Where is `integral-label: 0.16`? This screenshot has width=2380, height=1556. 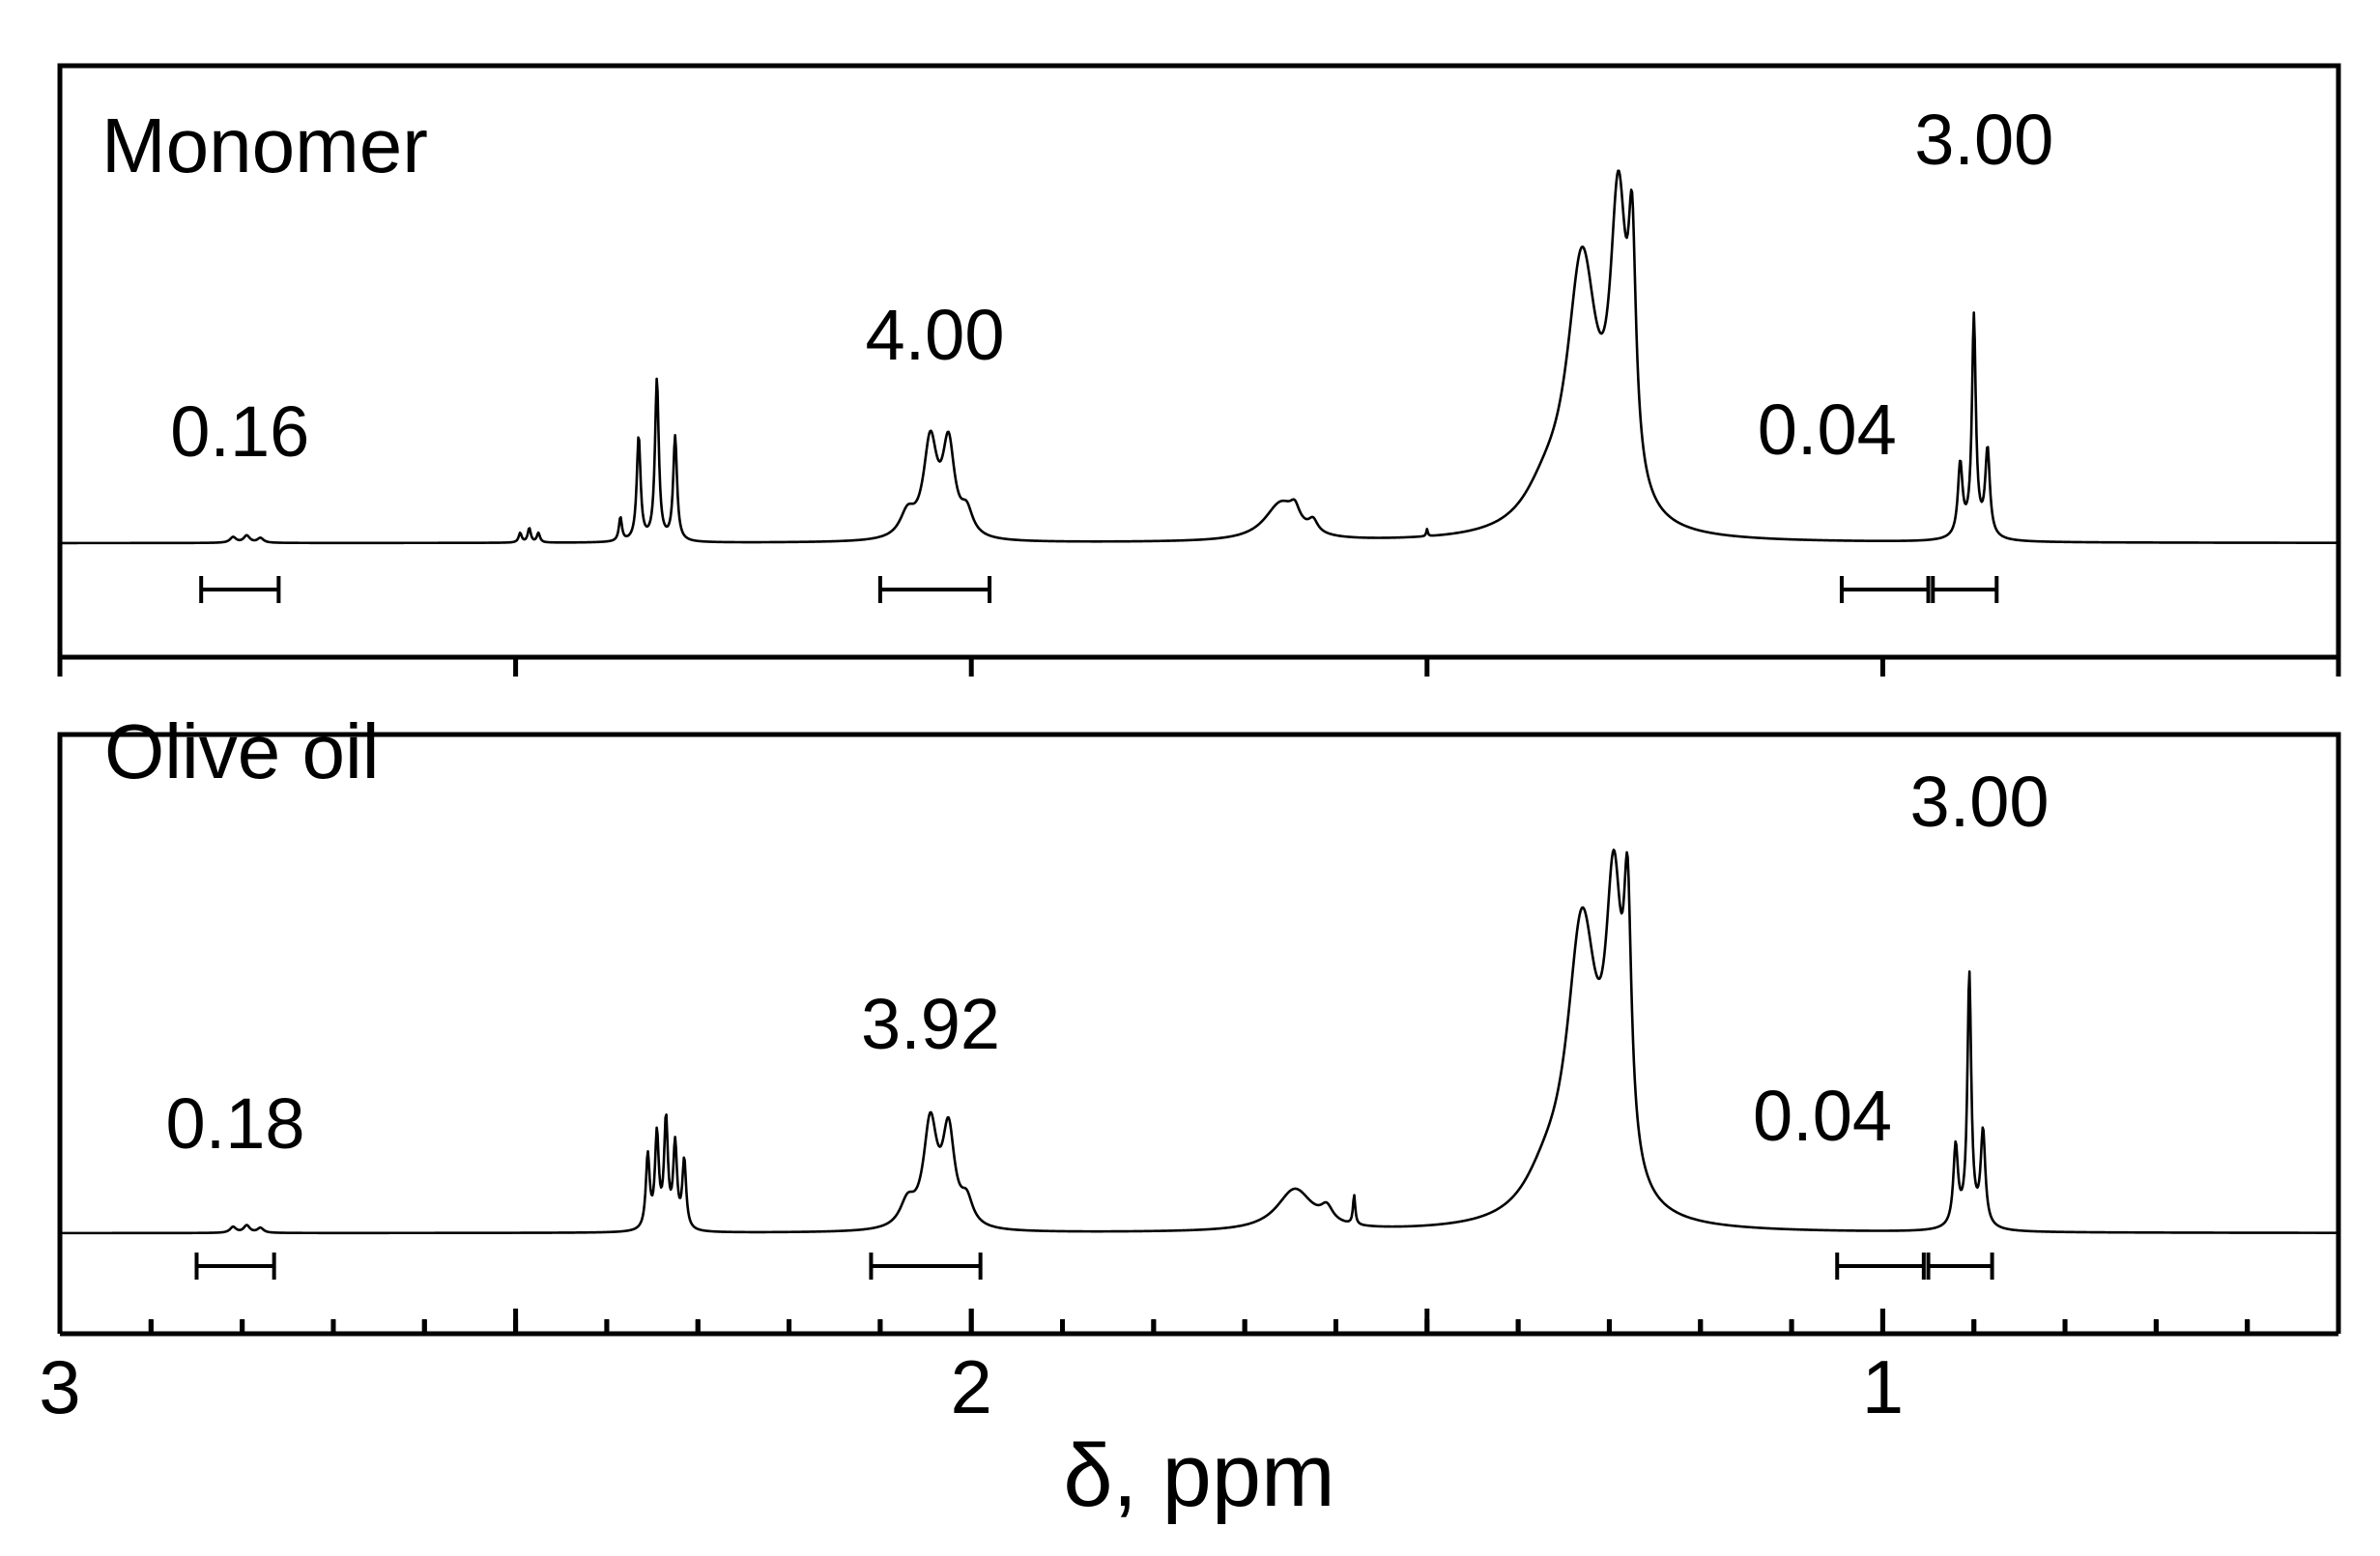
integral-label: 0.16 is located at coordinates (239, 431).